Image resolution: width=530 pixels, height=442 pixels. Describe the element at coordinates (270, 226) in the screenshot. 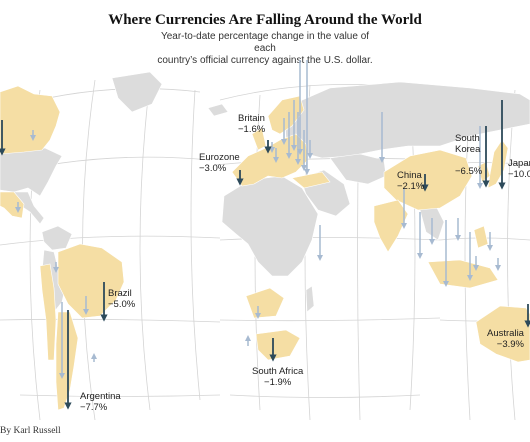

I see `africa` at that location.